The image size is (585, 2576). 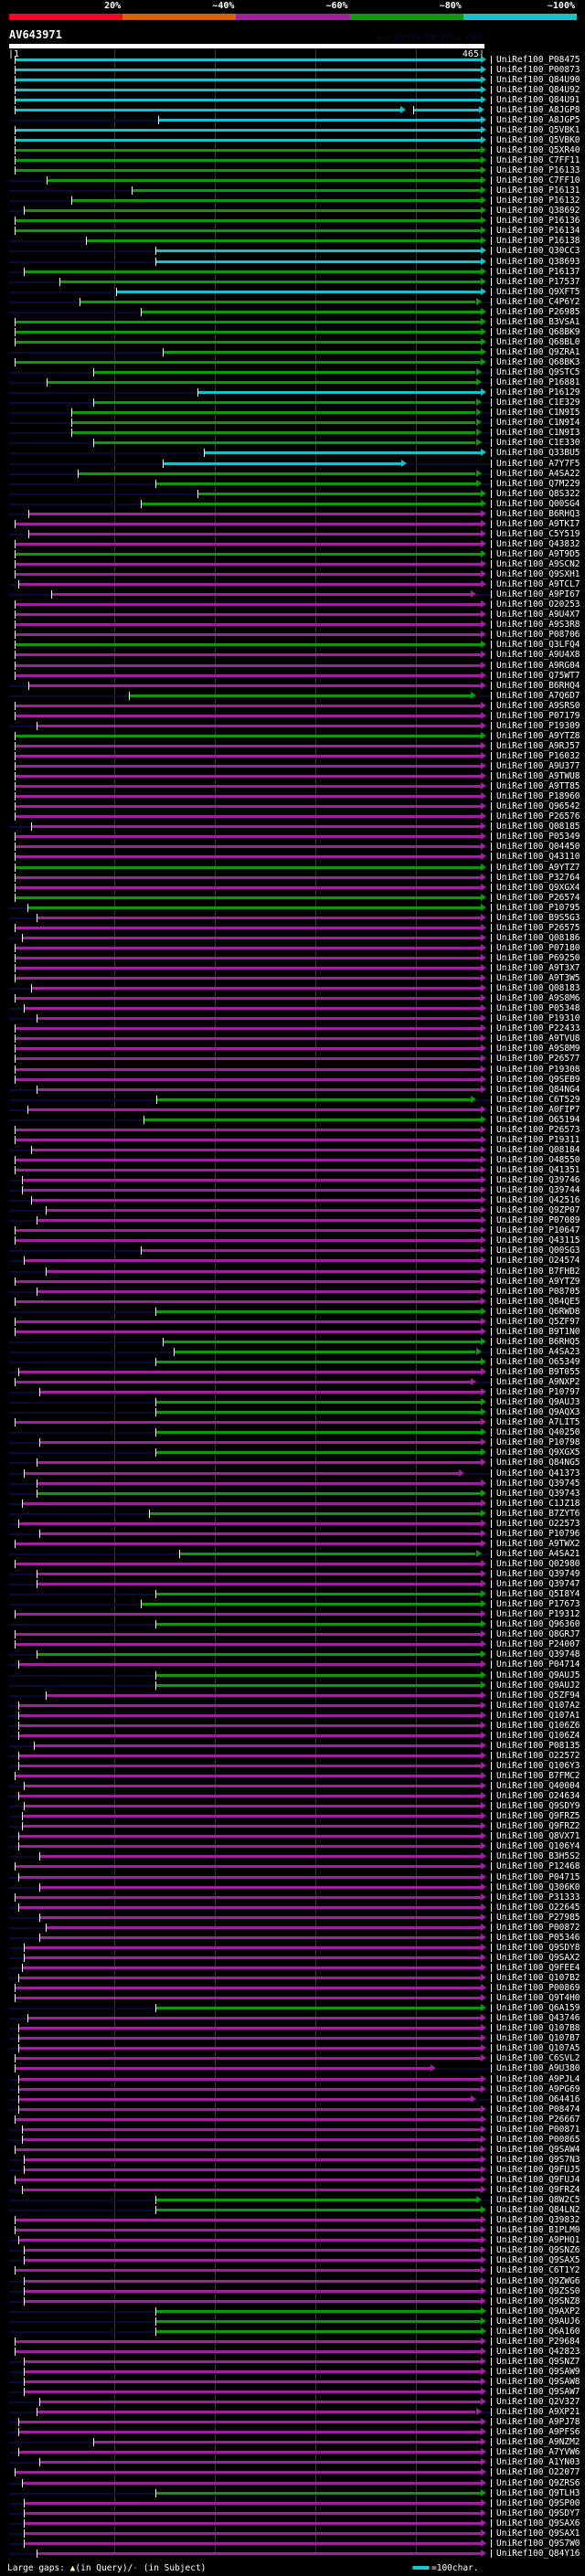 I want to click on hit-label: UniRef100_Q5VBK0, so click(x=538, y=139).